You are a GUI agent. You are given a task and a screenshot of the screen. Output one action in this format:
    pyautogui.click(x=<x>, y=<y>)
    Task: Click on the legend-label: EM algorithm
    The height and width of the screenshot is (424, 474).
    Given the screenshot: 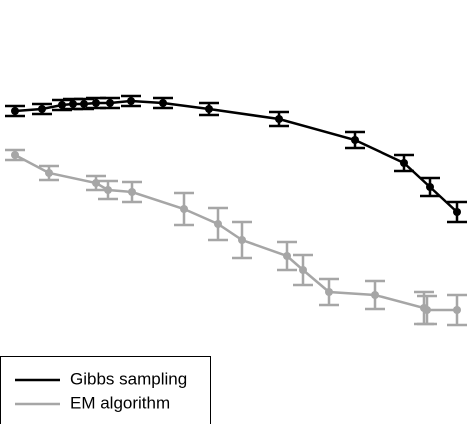 What is the action you would take?
    pyautogui.click(x=120, y=402)
    